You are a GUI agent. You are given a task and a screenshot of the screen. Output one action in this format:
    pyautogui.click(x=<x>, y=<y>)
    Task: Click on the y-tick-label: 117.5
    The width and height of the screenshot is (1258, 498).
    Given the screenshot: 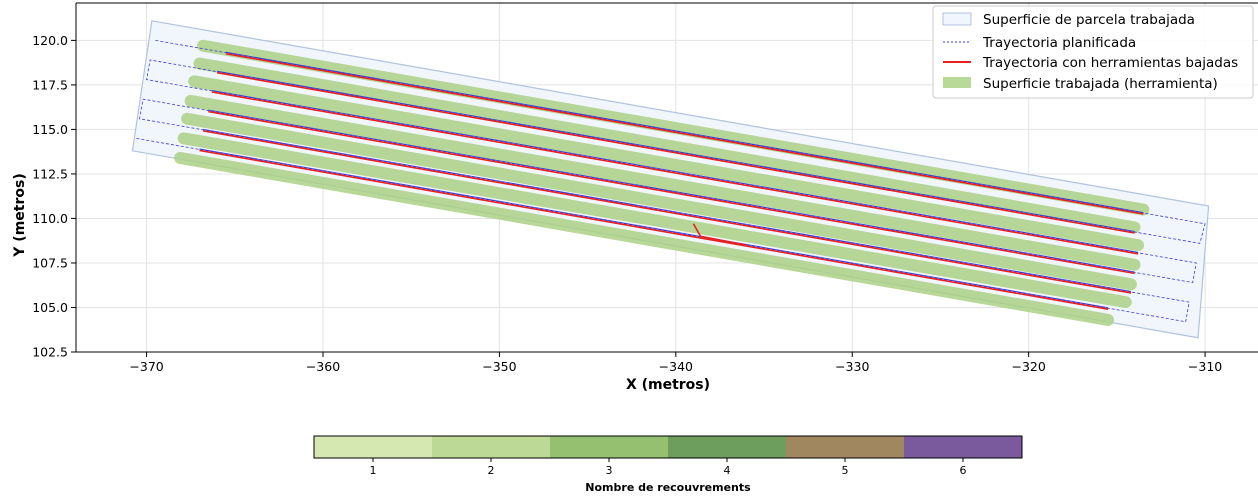 What is the action you would take?
    pyautogui.click(x=50, y=84)
    